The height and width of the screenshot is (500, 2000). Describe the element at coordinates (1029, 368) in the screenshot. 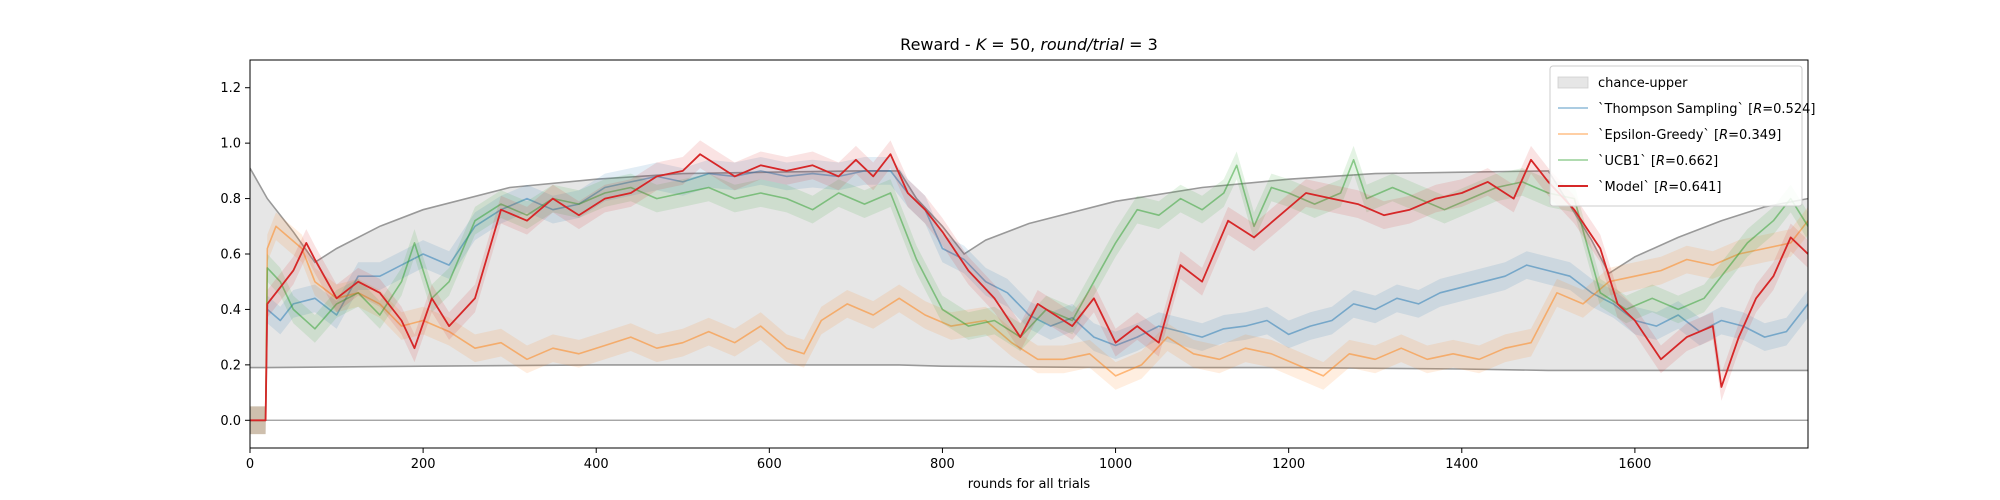

I see `chance-lower-line` at that location.